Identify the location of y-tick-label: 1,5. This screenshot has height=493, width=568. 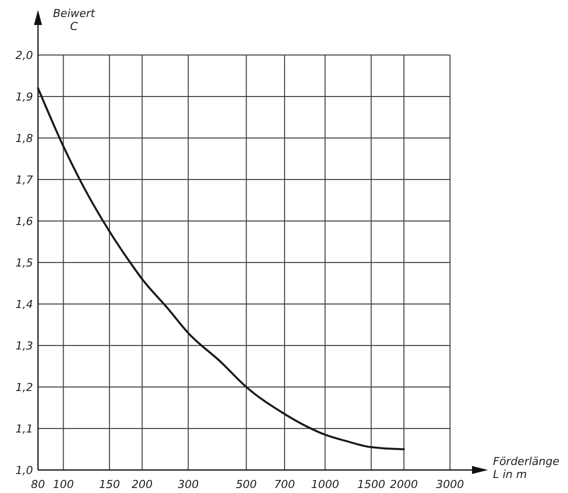
(24, 263).